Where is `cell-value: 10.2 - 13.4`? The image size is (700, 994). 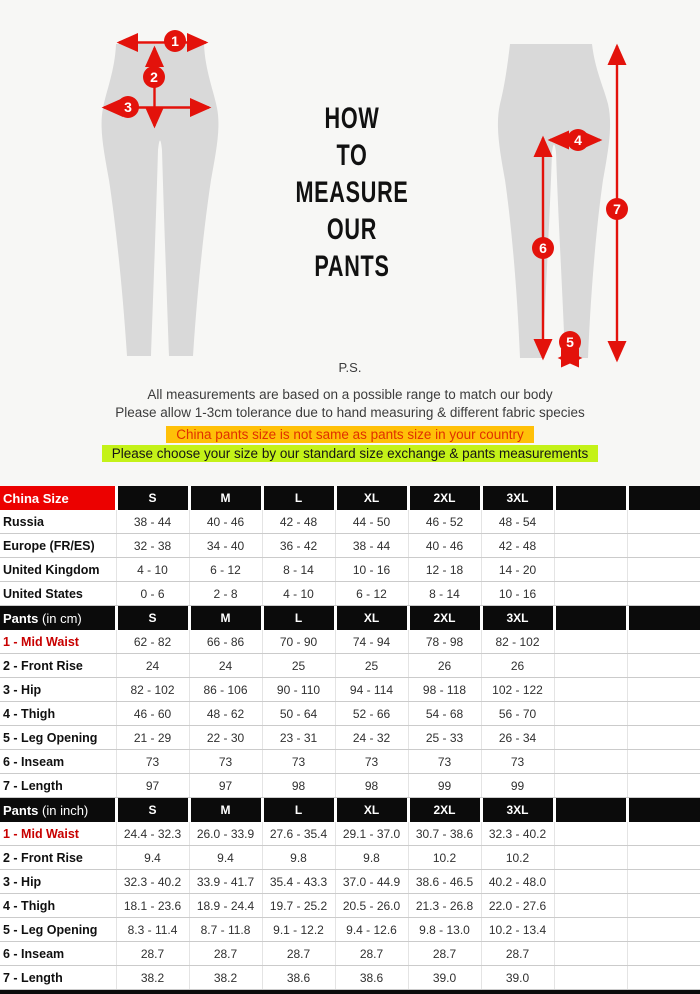 cell-value: 10.2 - 13.4 is located at coordinates (517, 929).